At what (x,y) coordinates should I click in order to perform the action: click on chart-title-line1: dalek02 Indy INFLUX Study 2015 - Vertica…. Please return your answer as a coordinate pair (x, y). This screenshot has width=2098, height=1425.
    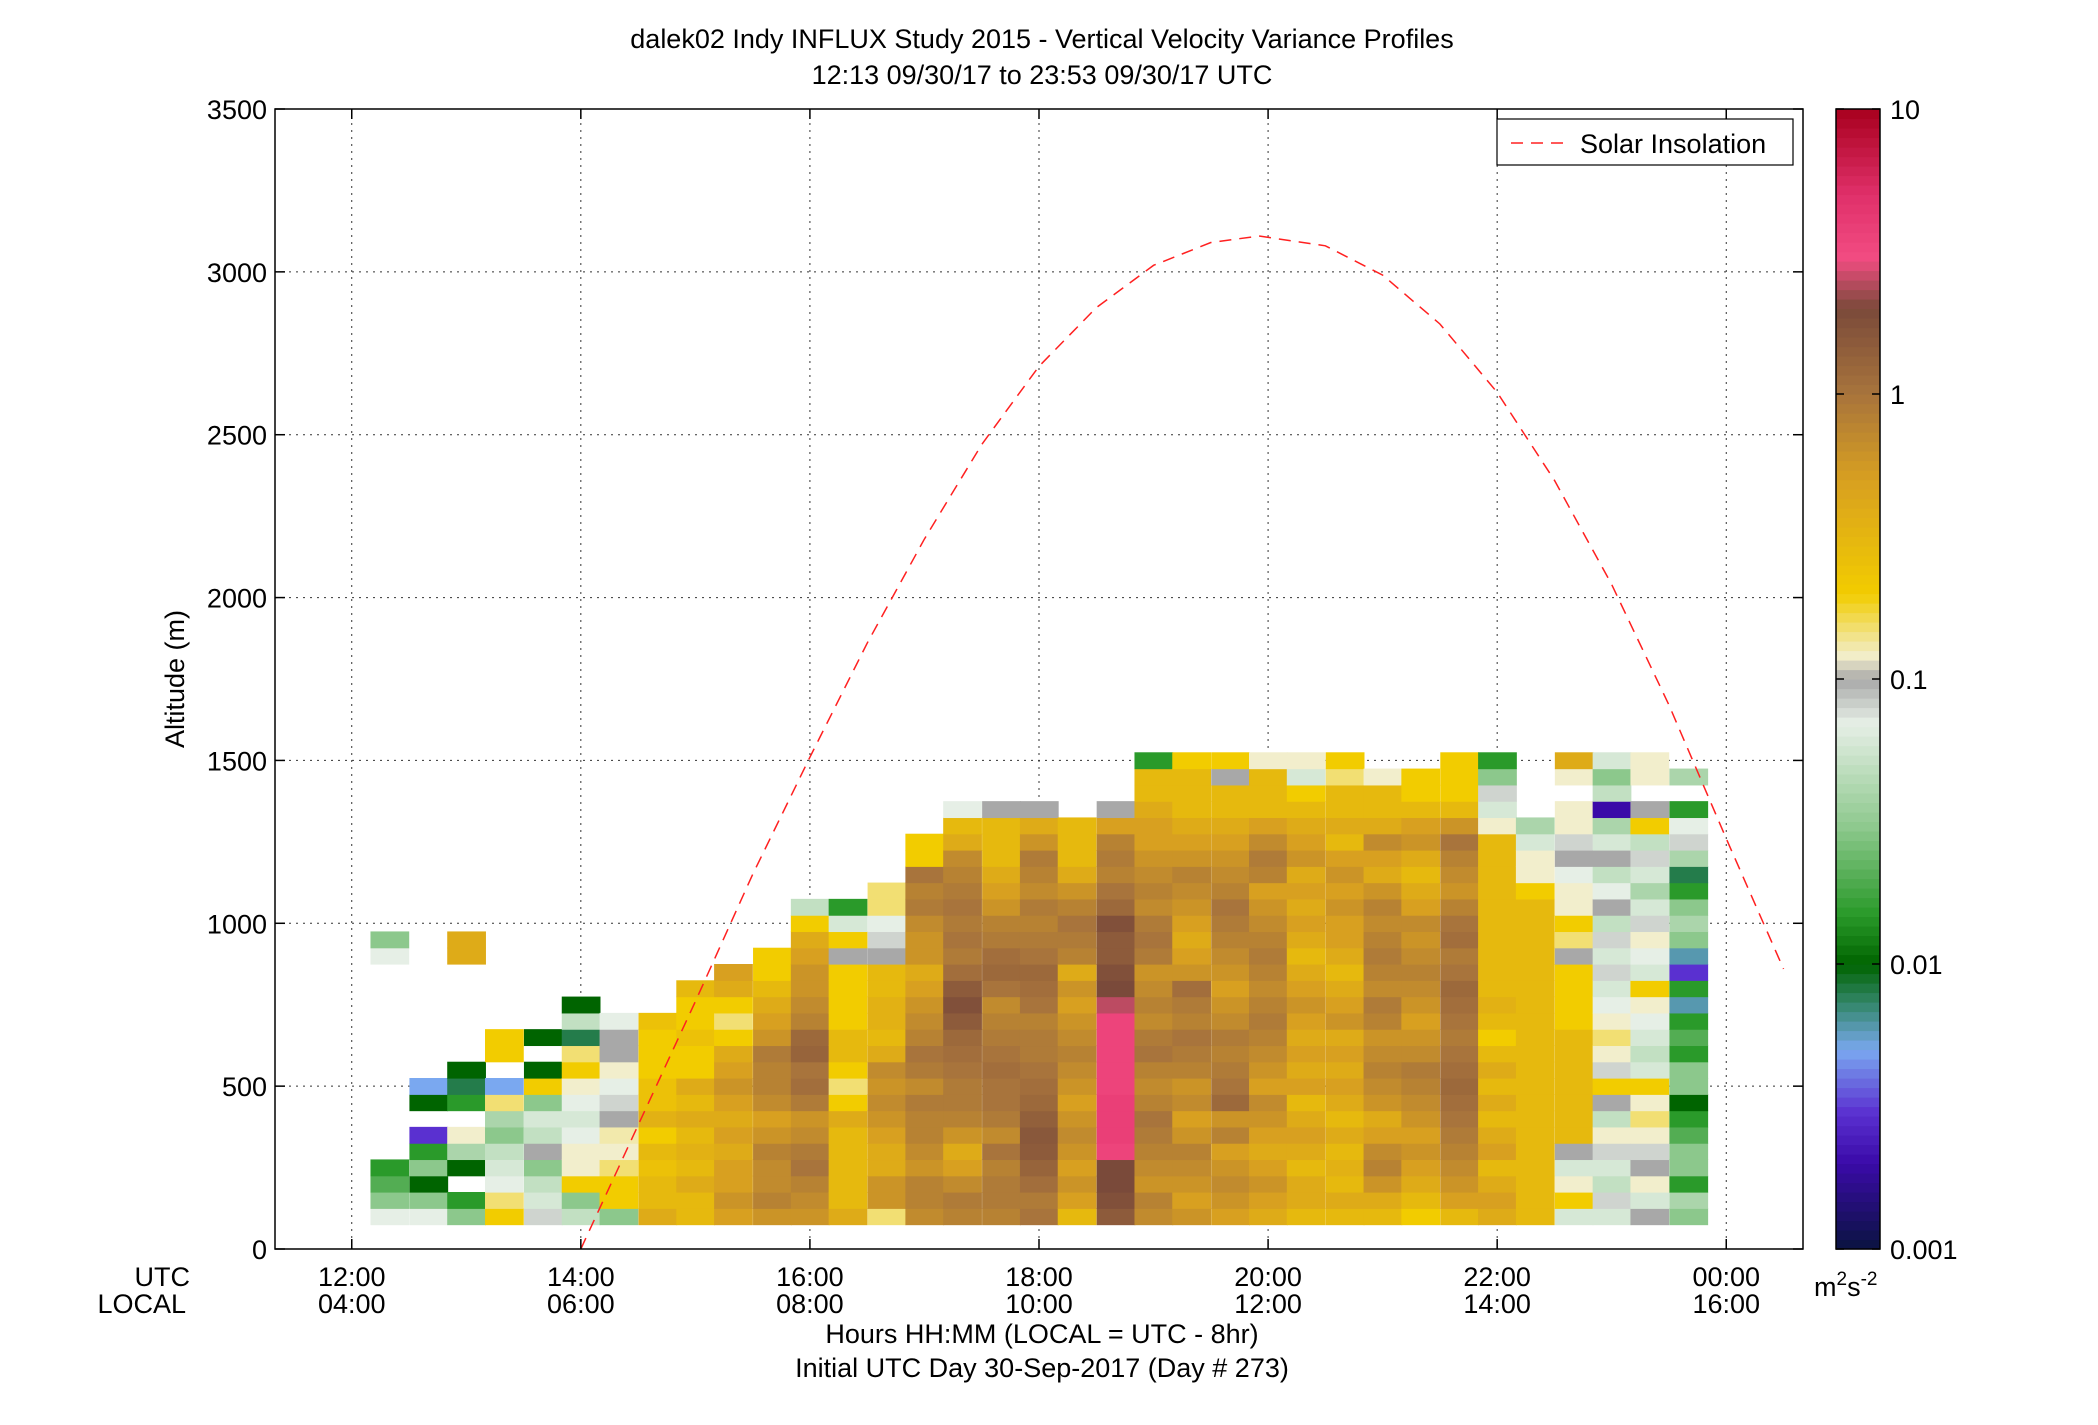
    Looking at the image, I should click on (1041, 39).